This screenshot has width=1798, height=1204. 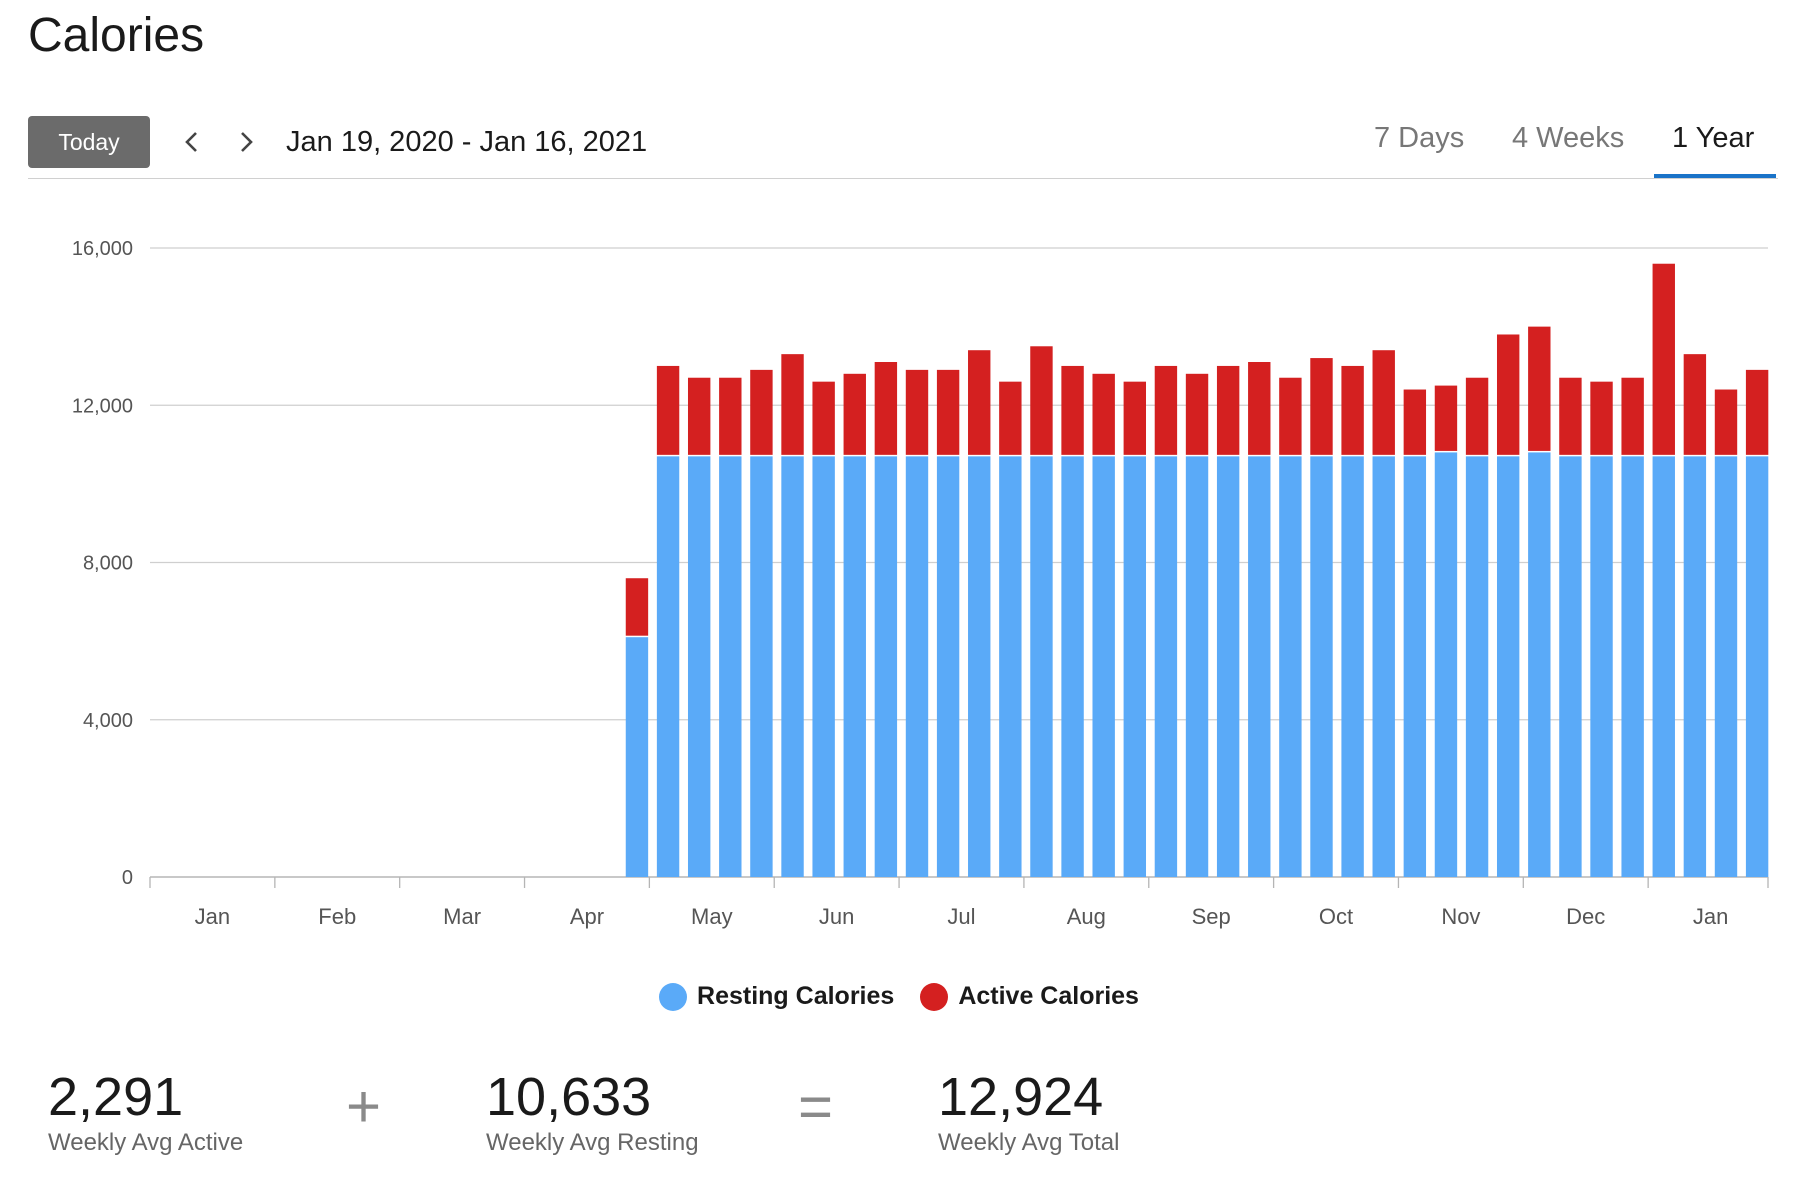 What do you see at coordinates (673, 996) in the screenshot?
I see `legend-dot-resting` at bounding box center [673, 996].